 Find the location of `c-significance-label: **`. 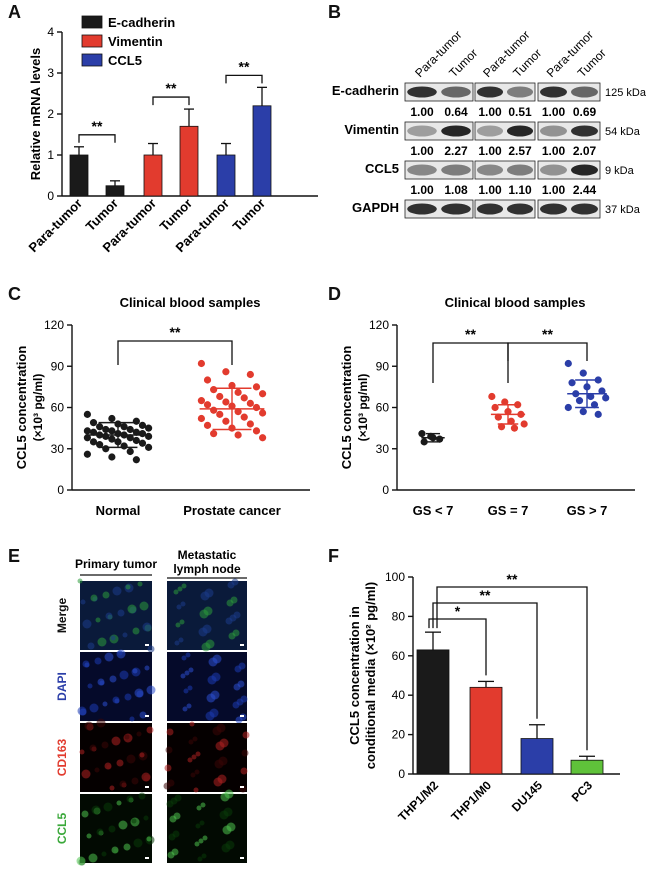

c-significance-label: ** is located at coordinates (175, 332).